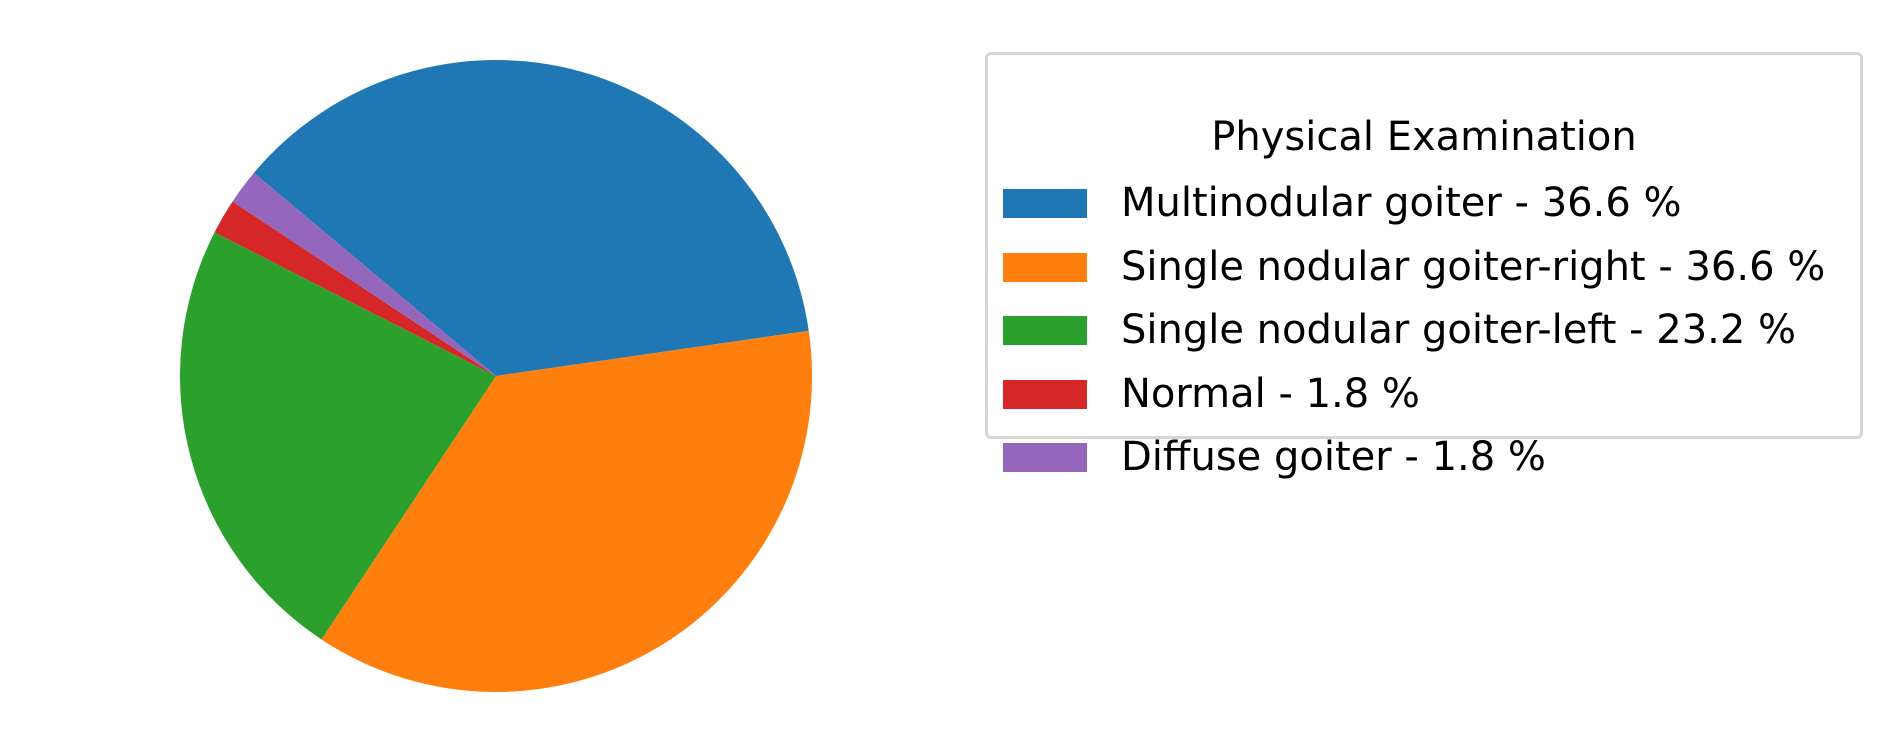 The height and width of the screenshot is (753, 1893). I want to click on legend-label: Normal - 1.8 %, so click(1270, 393).